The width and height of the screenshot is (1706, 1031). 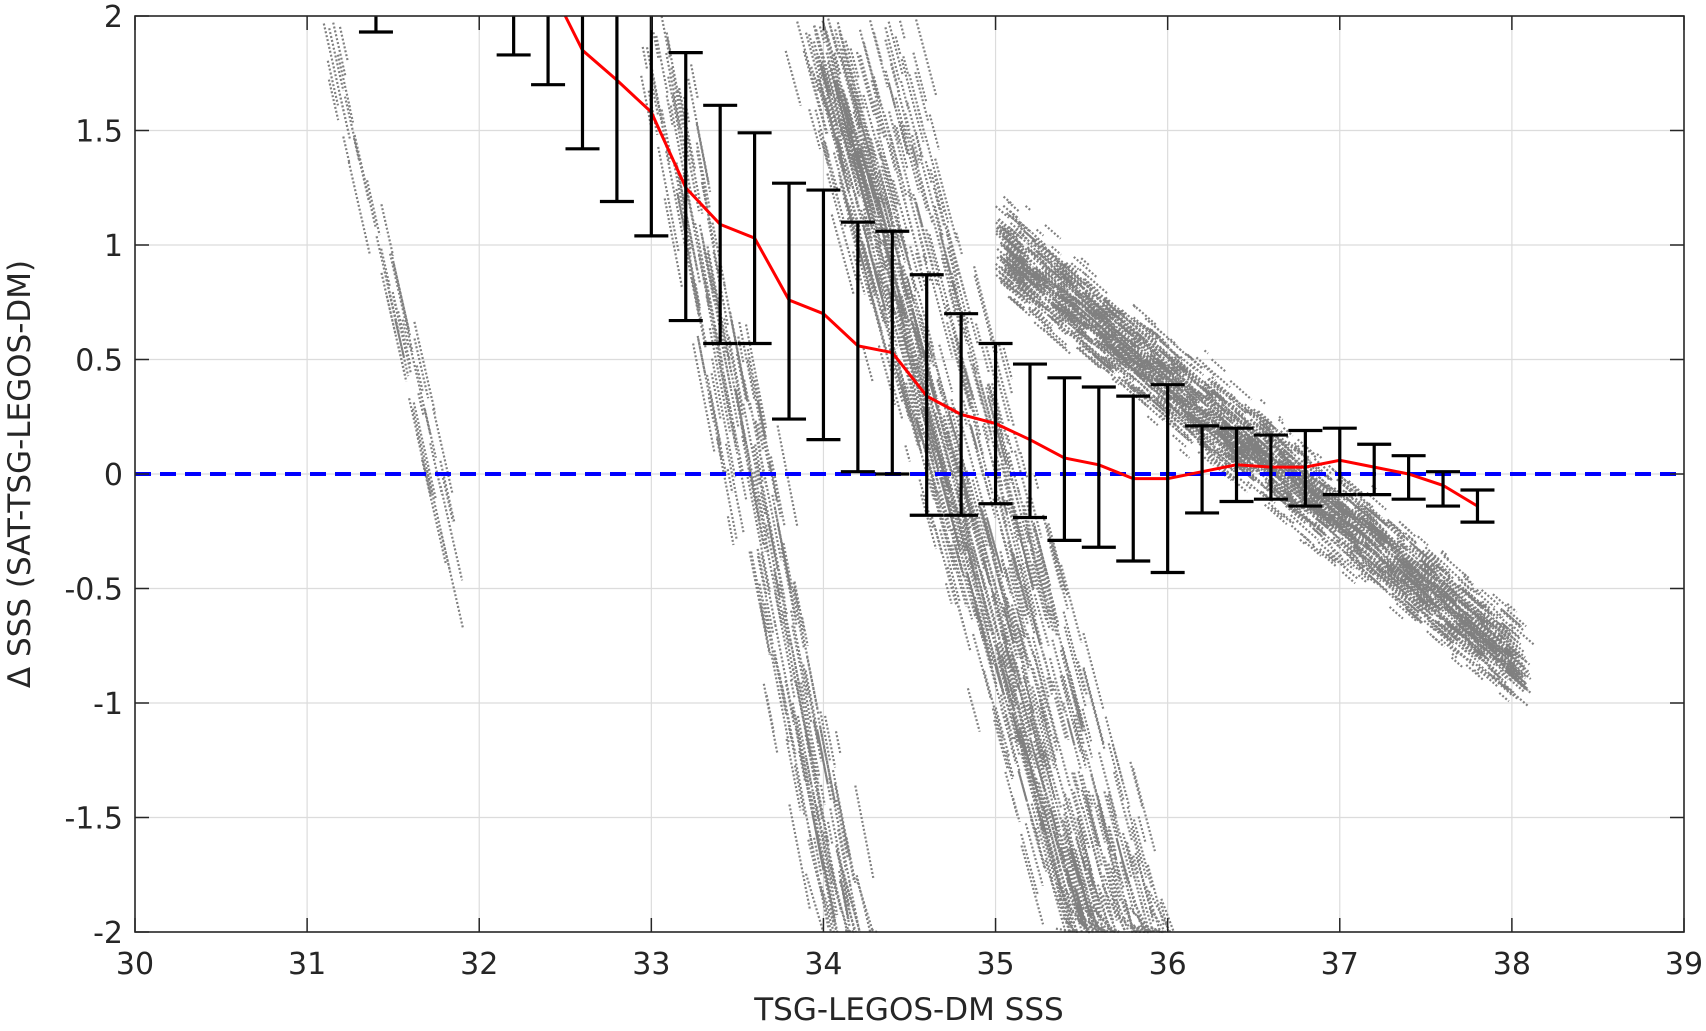 I want to click on y-tick-label: 2, so click(x=113, y=17).